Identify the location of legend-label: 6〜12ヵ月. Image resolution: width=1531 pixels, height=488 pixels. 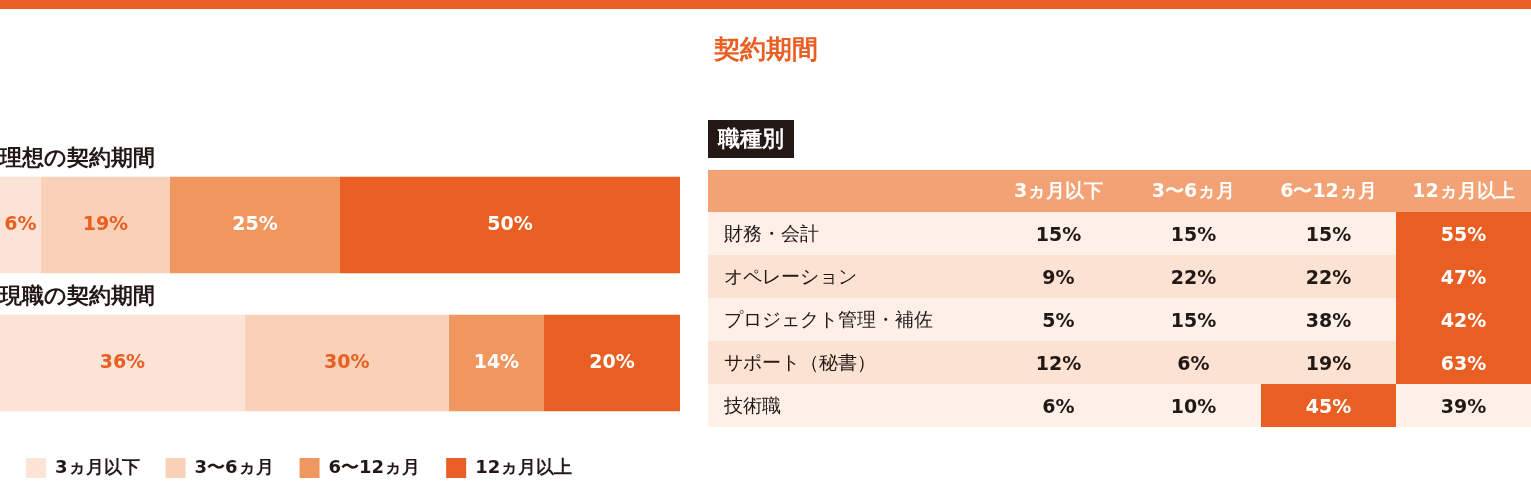
(374, 466).